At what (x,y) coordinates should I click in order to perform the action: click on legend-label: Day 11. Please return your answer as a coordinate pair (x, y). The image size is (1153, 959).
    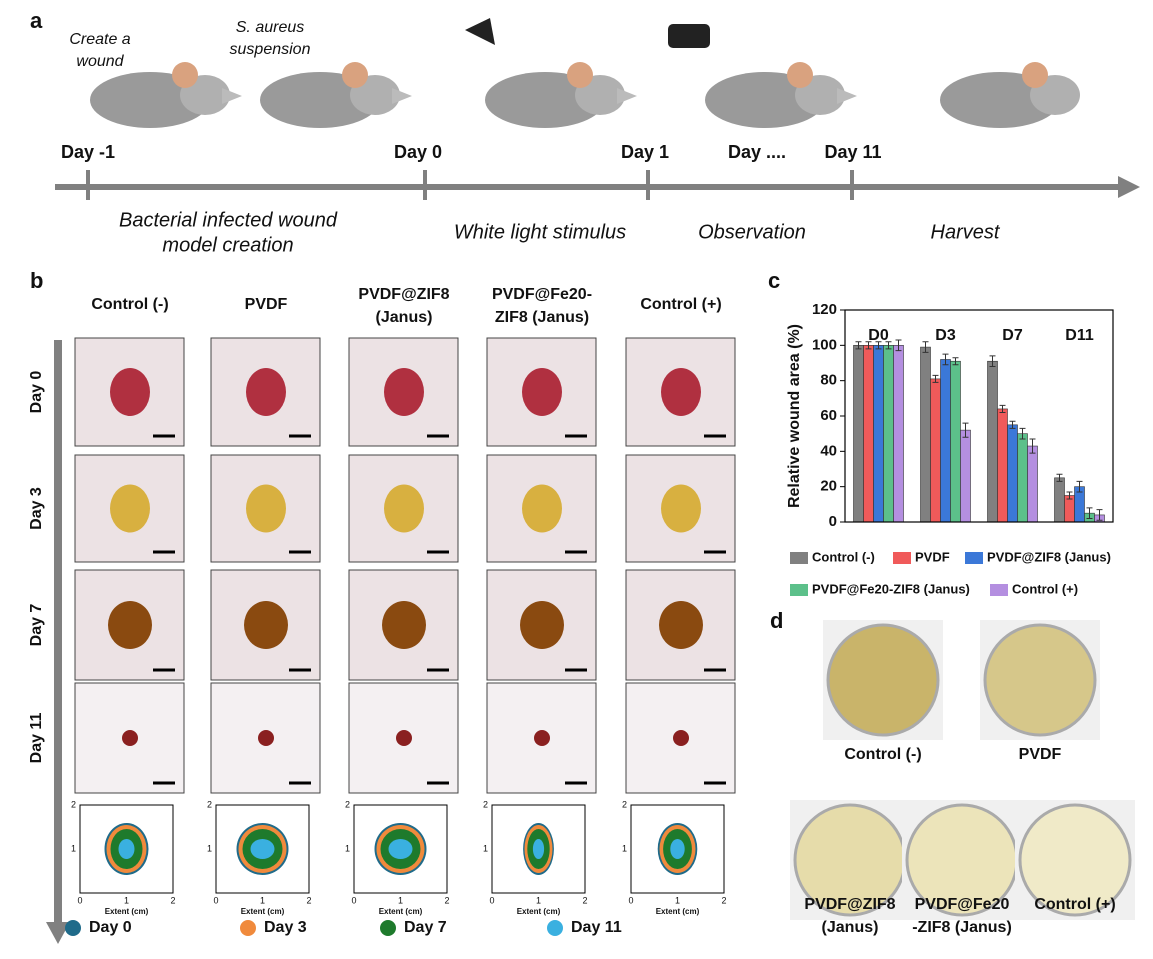
    Looking at the image, I should click on (596, 927).